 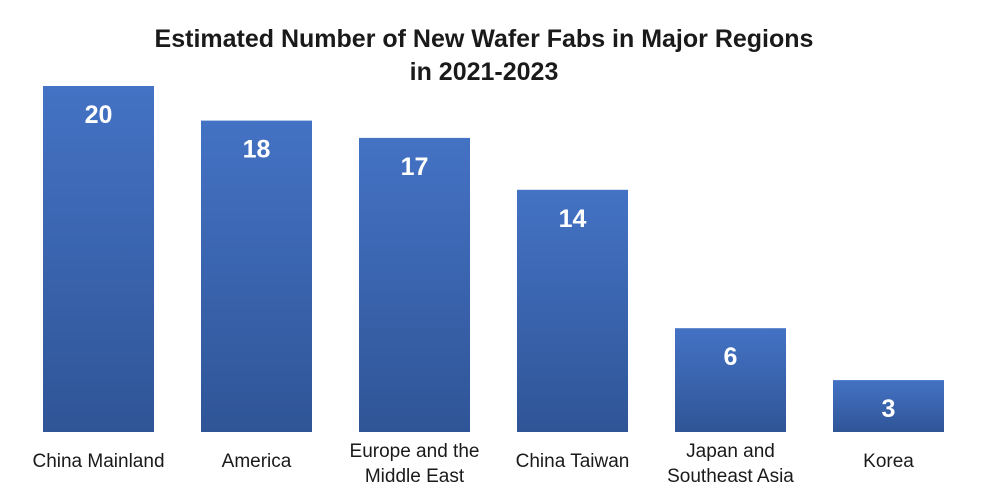 What do you see at coordinates (415, 167) in the screenshot?
I see `data-label-2: 17` at bounding box center [415, 167].